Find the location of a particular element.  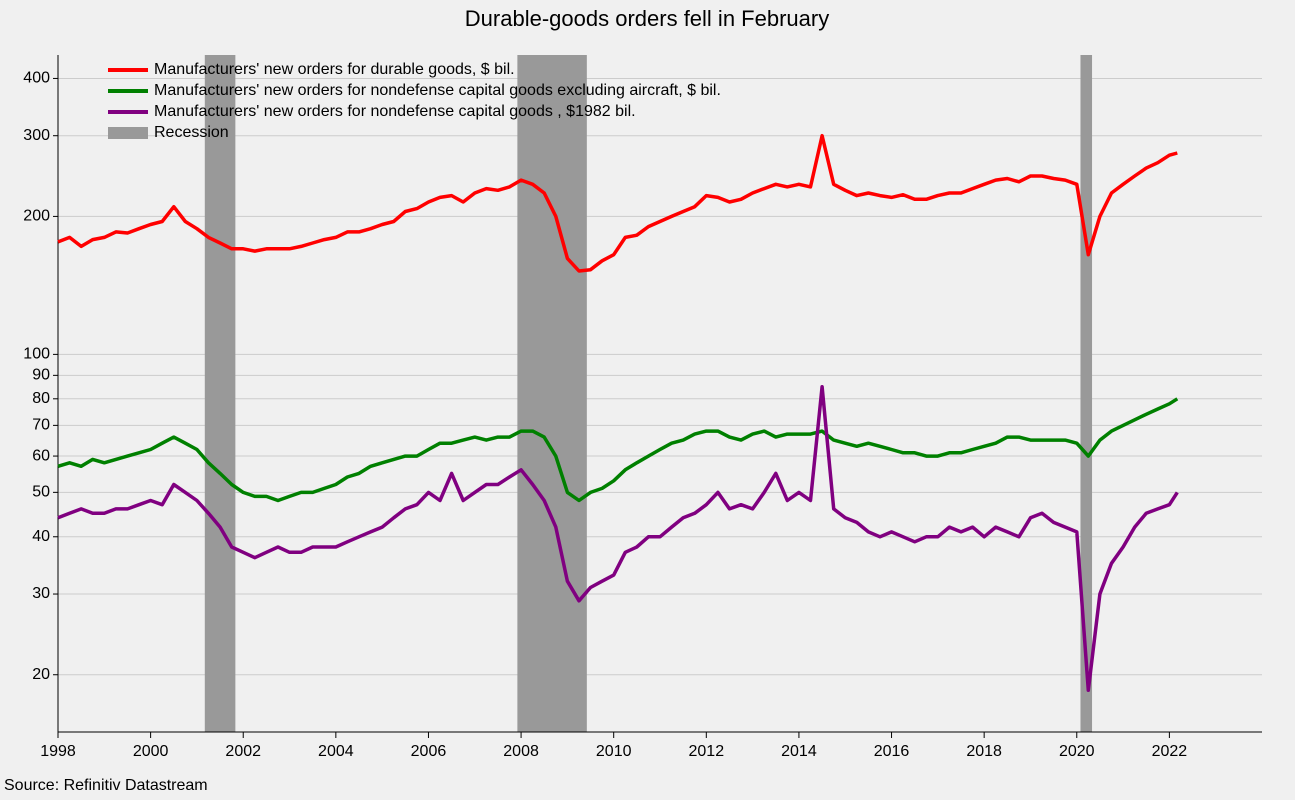

x-tick-label: 2006 is located at coordinates (429, 751).